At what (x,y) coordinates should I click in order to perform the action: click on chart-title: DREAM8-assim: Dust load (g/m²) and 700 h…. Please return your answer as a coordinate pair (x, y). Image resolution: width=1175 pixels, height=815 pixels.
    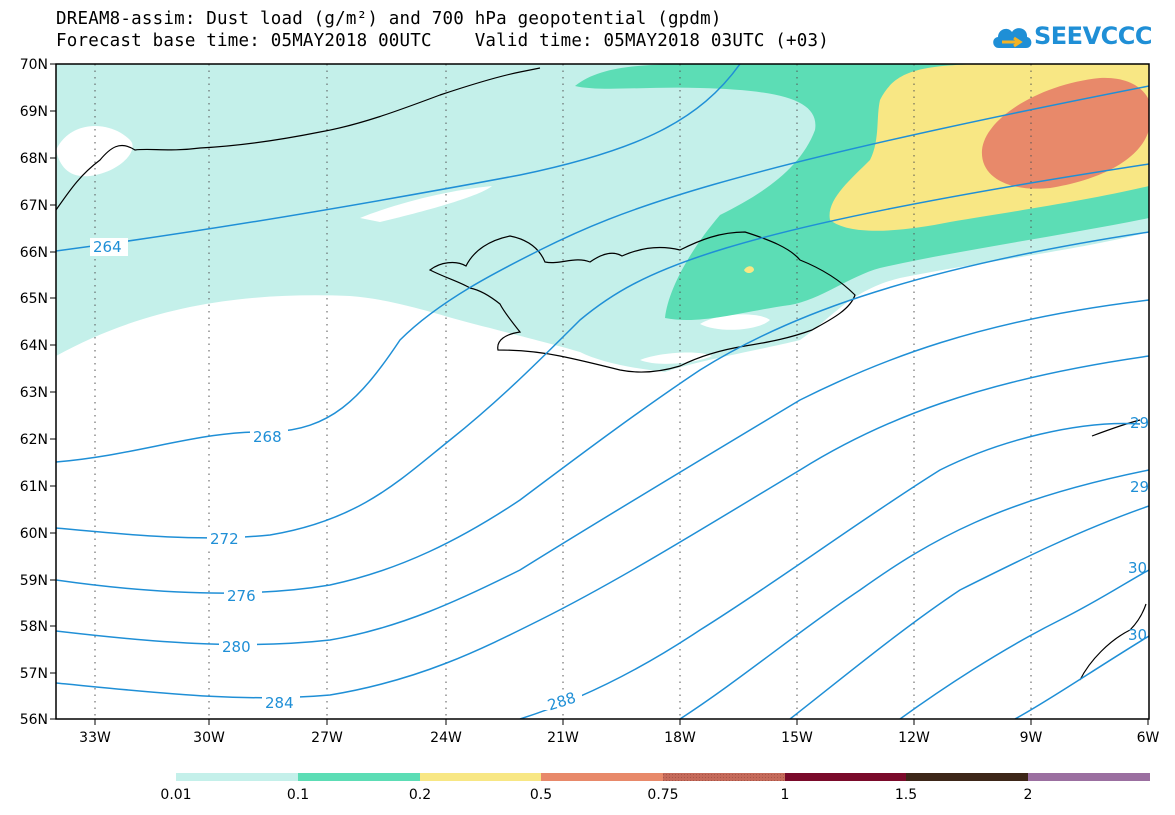
    Looking at the image, I should click on (389, 19).